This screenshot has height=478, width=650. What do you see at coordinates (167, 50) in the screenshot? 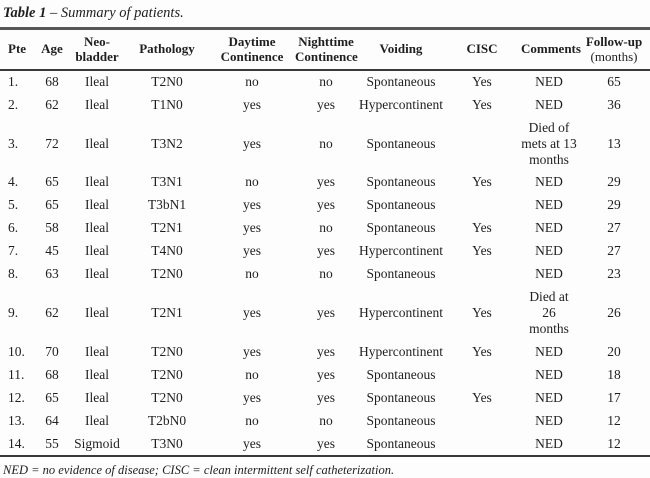
I see `column-header-pathology: Pathology` at bounding box center [167, 50].